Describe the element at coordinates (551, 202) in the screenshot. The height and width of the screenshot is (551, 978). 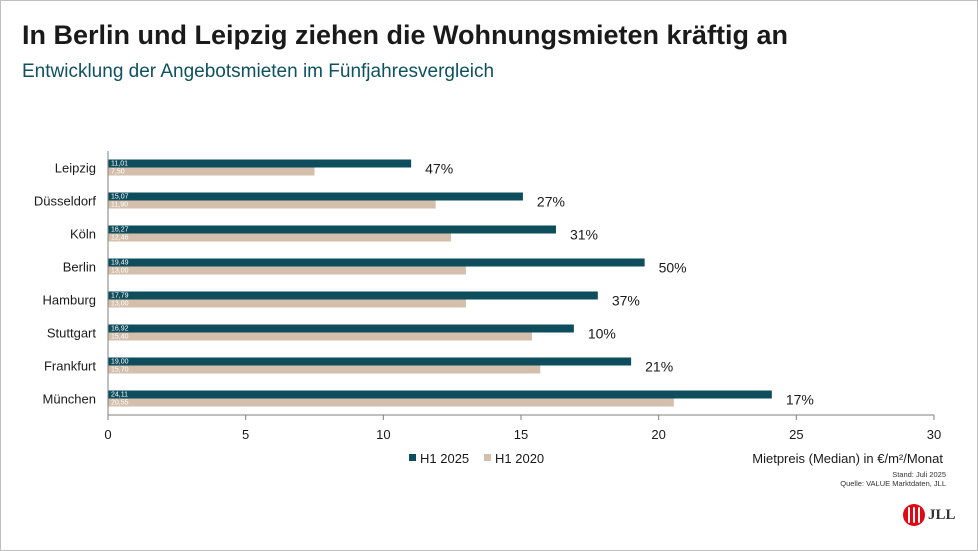
I see `change-percent-label: 27%` at that location.